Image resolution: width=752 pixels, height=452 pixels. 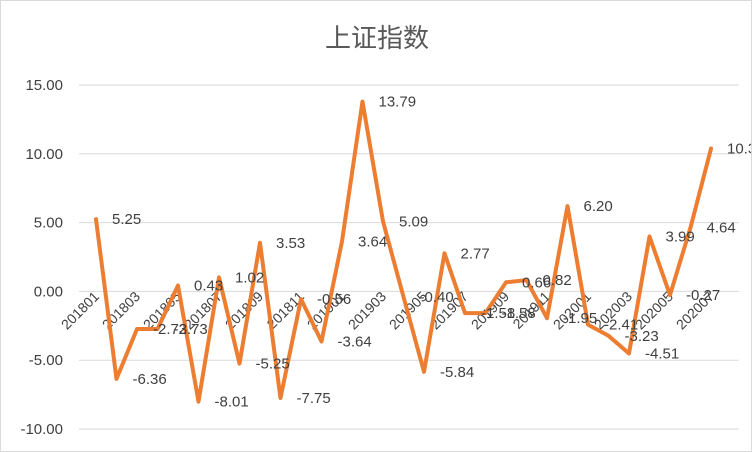 What do you see at coordinates (721, 228) in the screenshot?
I see `data-label: 4.64` at bounding box center [721, 228].